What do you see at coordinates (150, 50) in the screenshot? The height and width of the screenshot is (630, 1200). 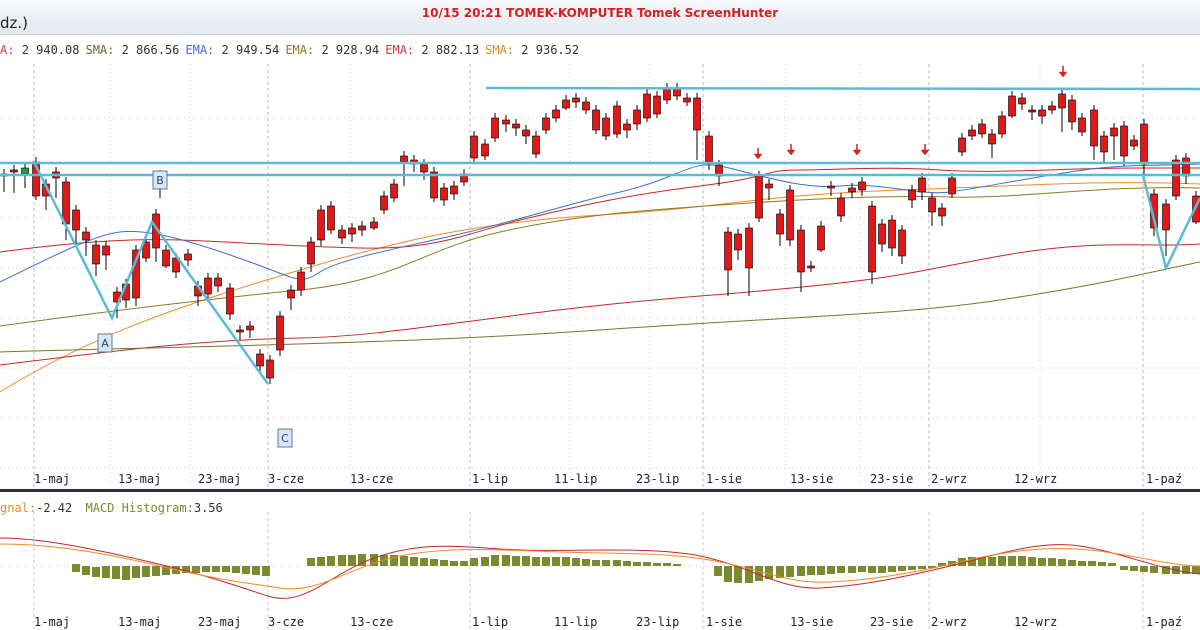 I see `indicator-value: 2 866.56` at bounding box center [150, 50].